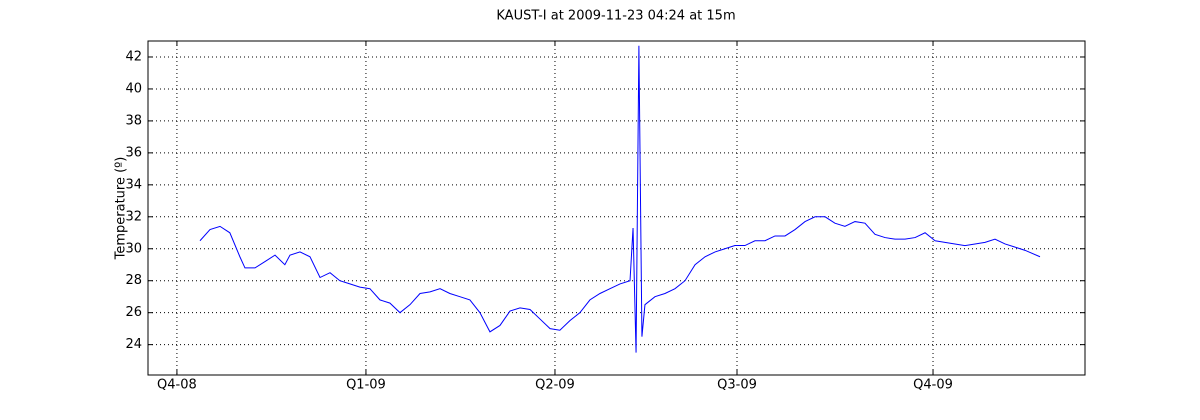 This screenshot has height=420, width=1200. What do you see at coordinates (555, 385) in the screenshot?
I see `x-tick-label: Q2-09` at bounding box center [555, 385].